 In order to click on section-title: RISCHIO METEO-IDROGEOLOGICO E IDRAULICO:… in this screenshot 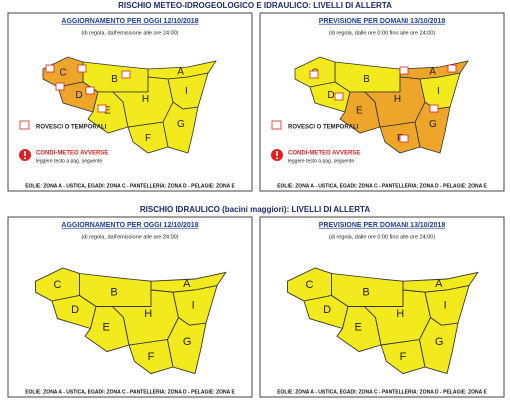, I will do `click(255, 5)`.